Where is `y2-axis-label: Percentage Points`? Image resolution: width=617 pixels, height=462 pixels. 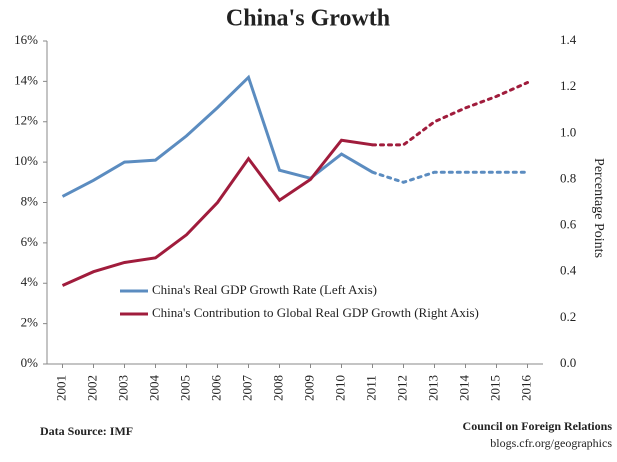 y2-axis-label: Percentage Points is located at coordinates (598, 208).